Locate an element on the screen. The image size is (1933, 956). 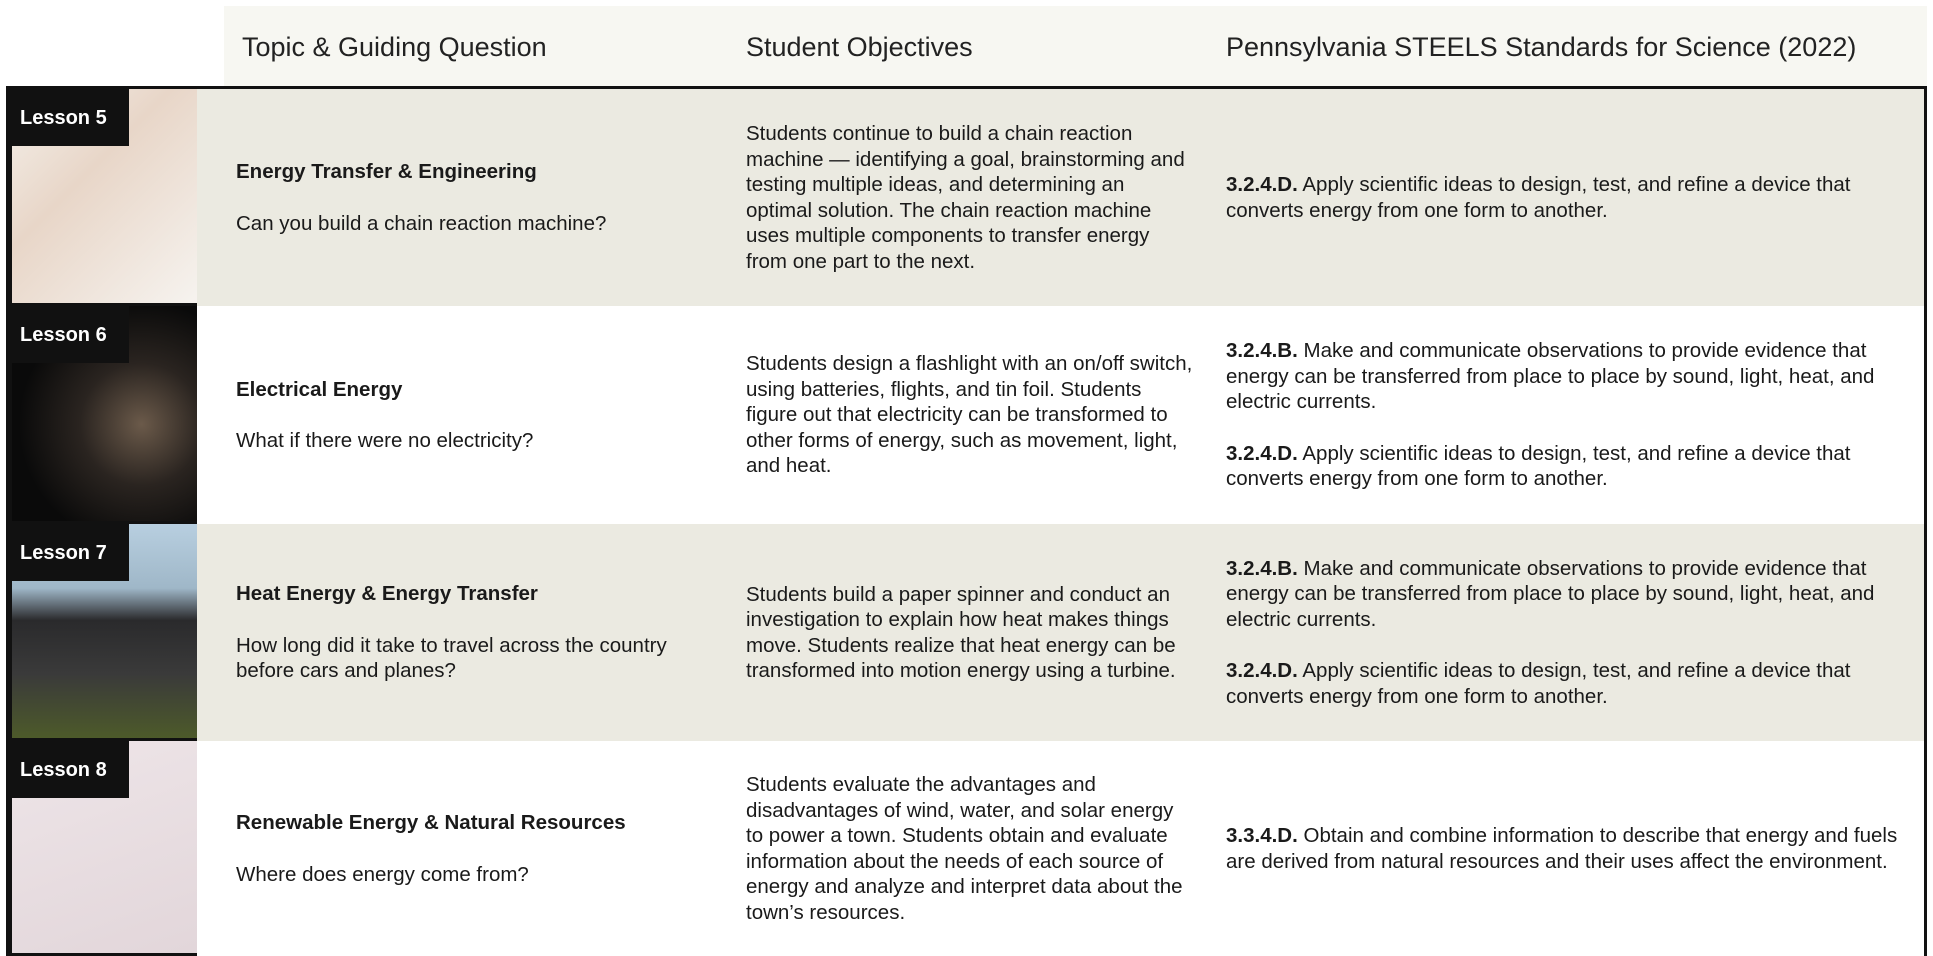
topic-title: Heat Energy & Energy Transfer is located at coordinates (387, 594).